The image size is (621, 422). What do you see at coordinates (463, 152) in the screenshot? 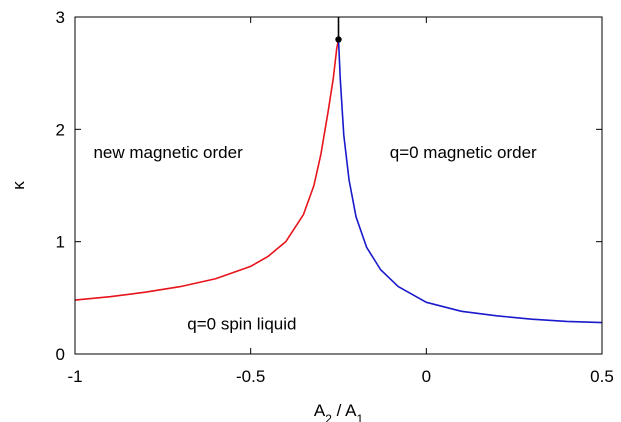
I see `region-label: q=0 magnetic order` at bounding box center [463, 152].